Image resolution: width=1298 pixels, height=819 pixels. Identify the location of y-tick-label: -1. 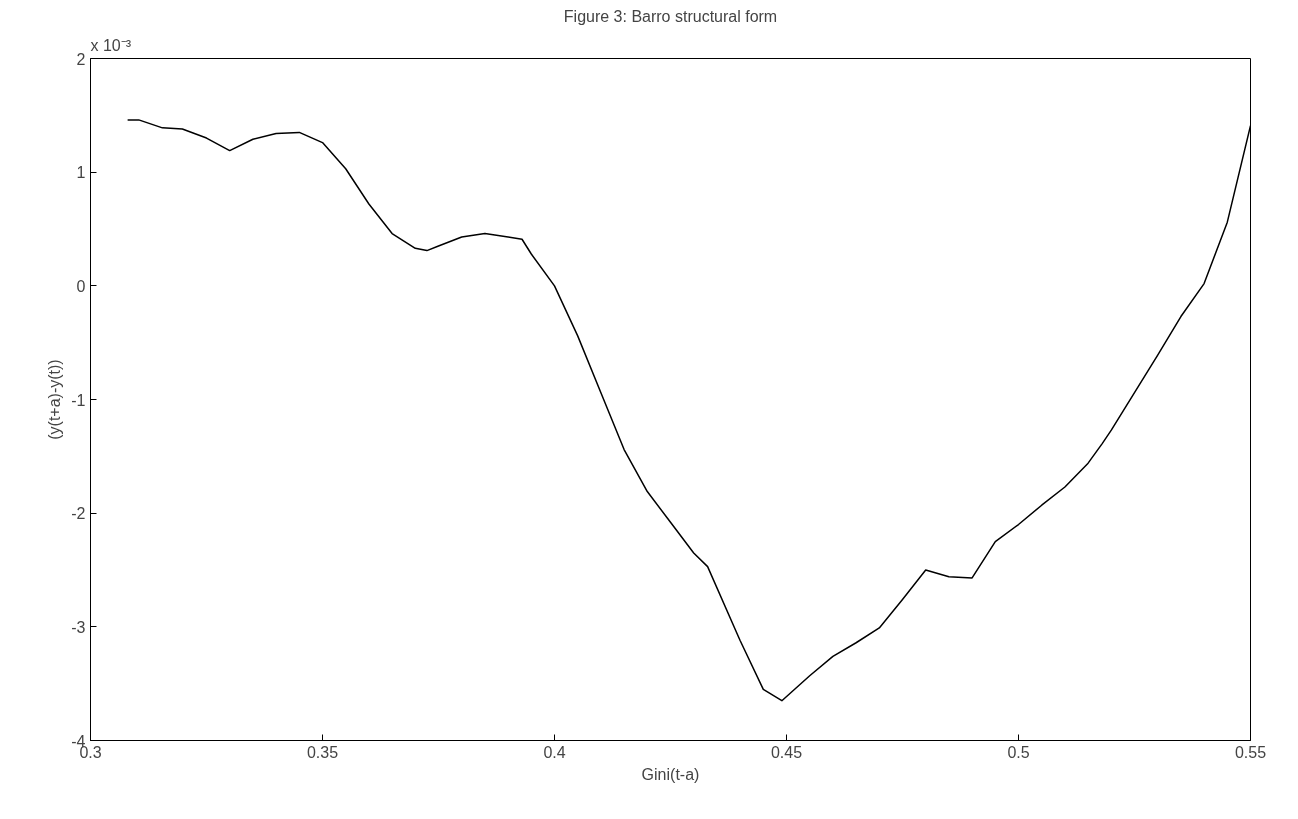
(78, 400).